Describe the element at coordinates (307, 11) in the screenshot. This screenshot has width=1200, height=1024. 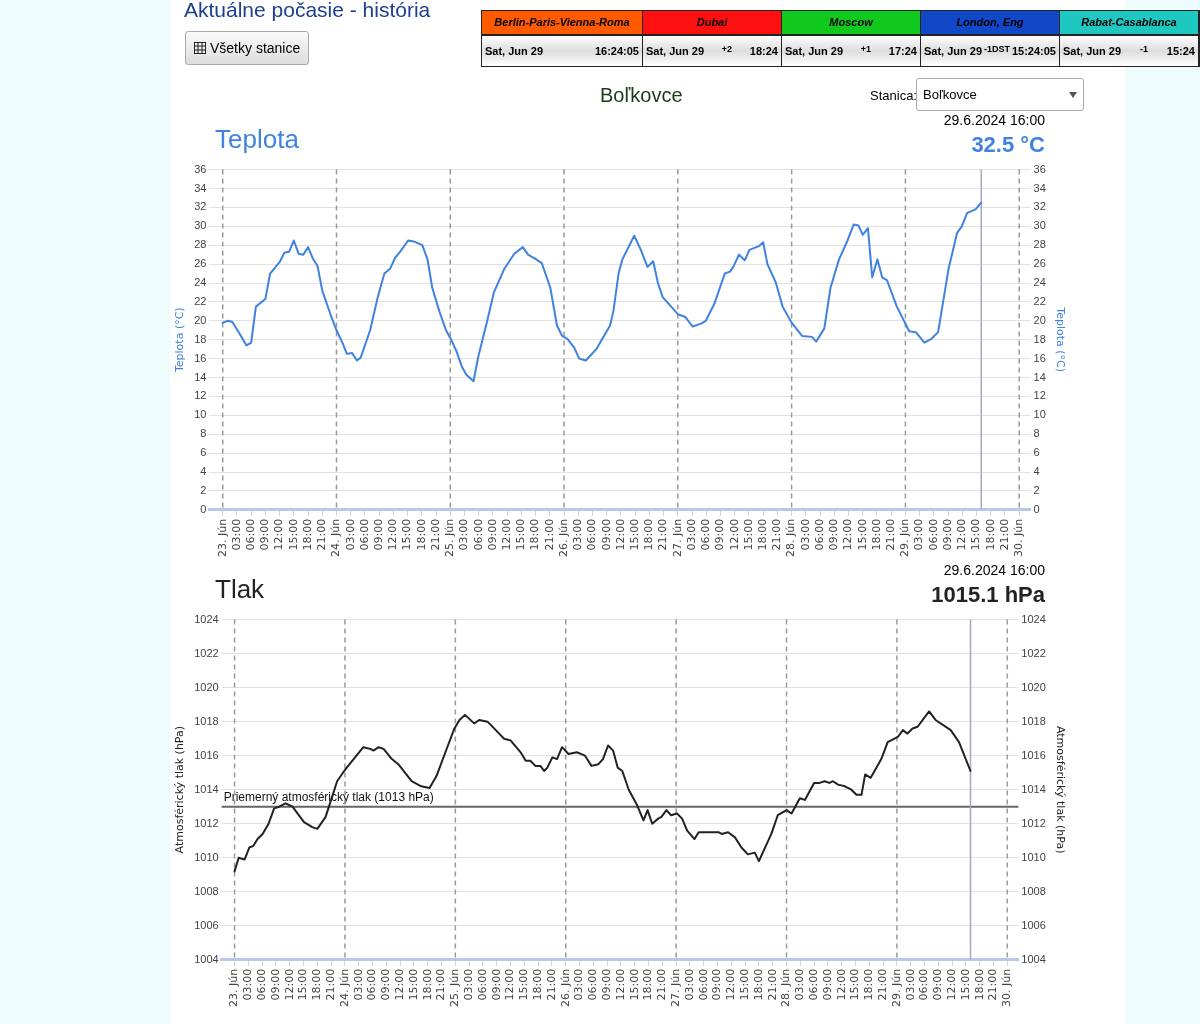
I see `text: Aktuálne počasie - história` at that location.